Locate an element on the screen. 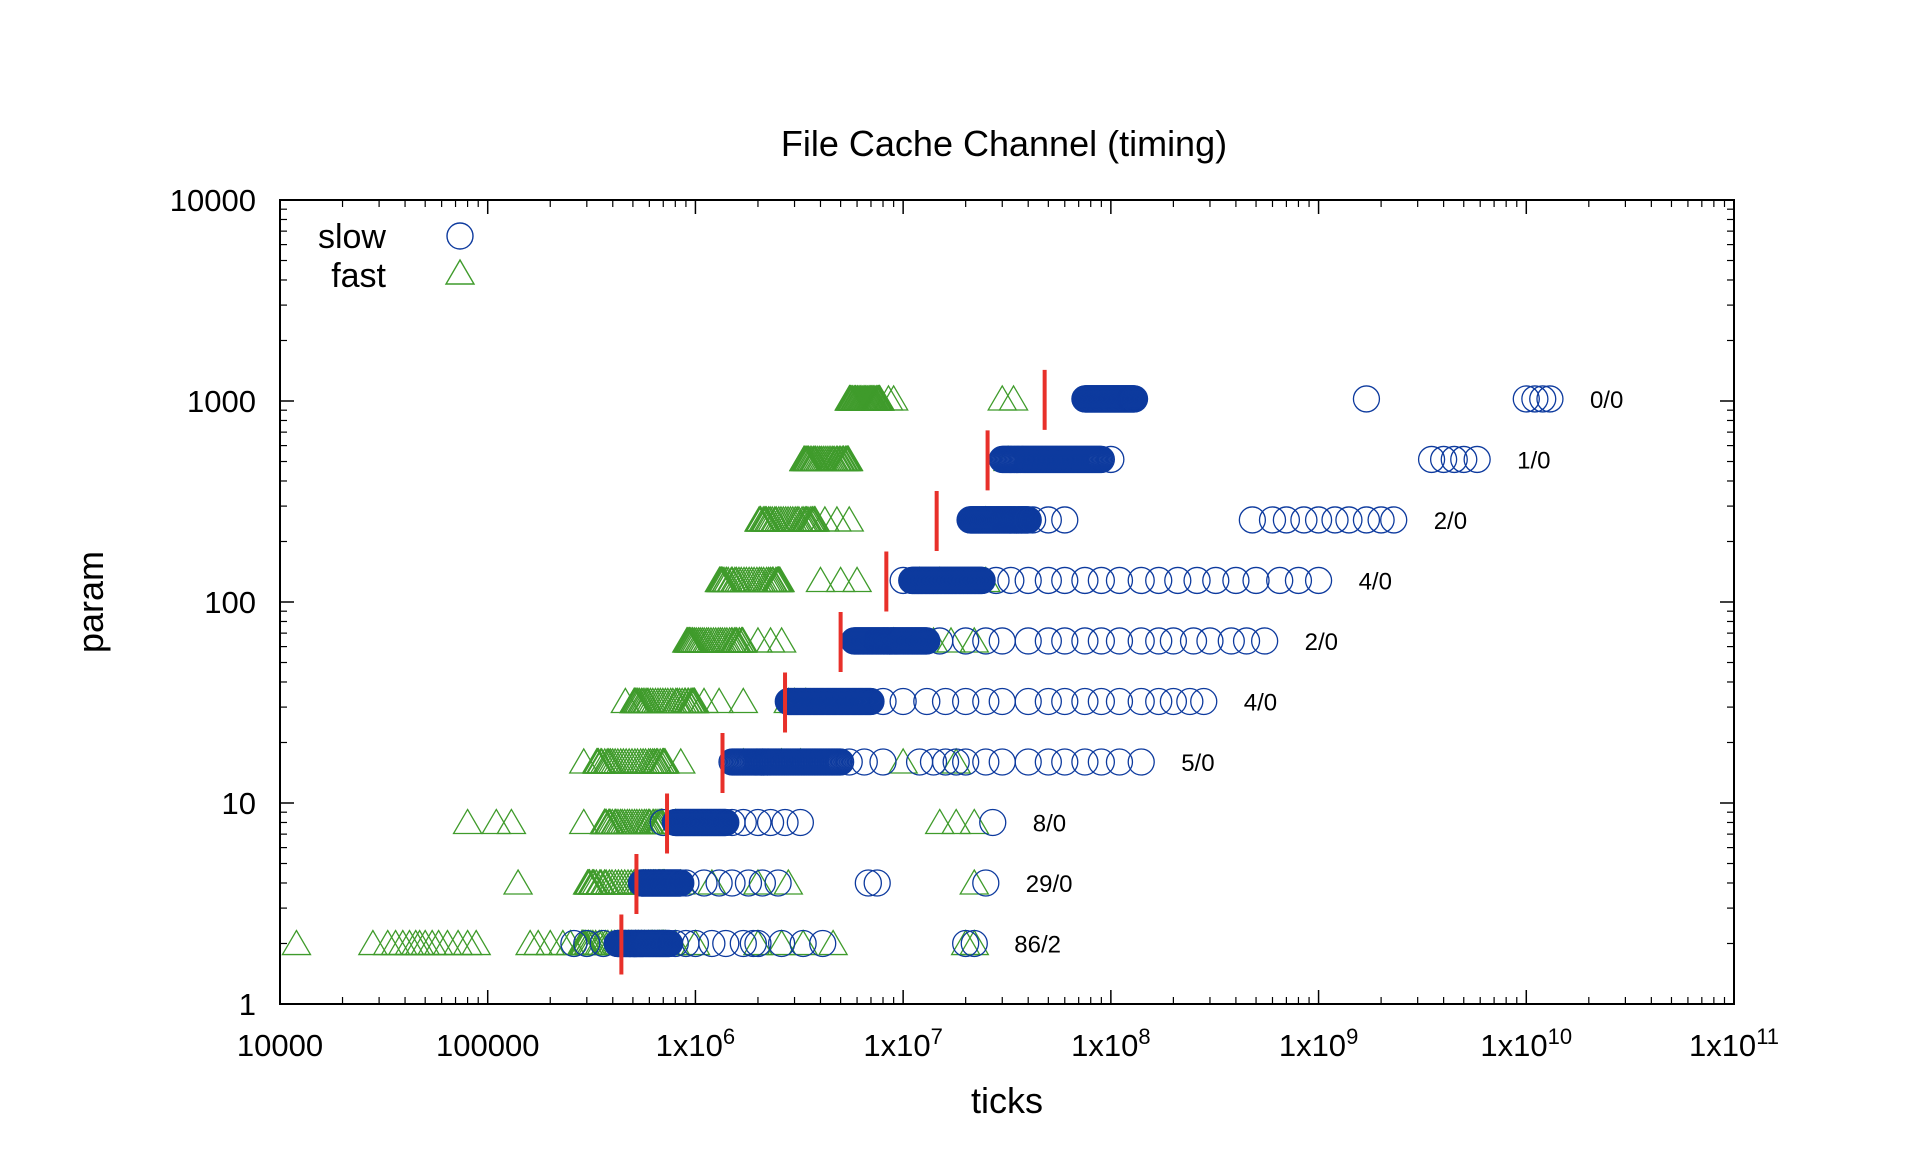 This screenshot has height=1156, width=1912. row-label-512: 1/0 is located at coordinates (1533, 460).